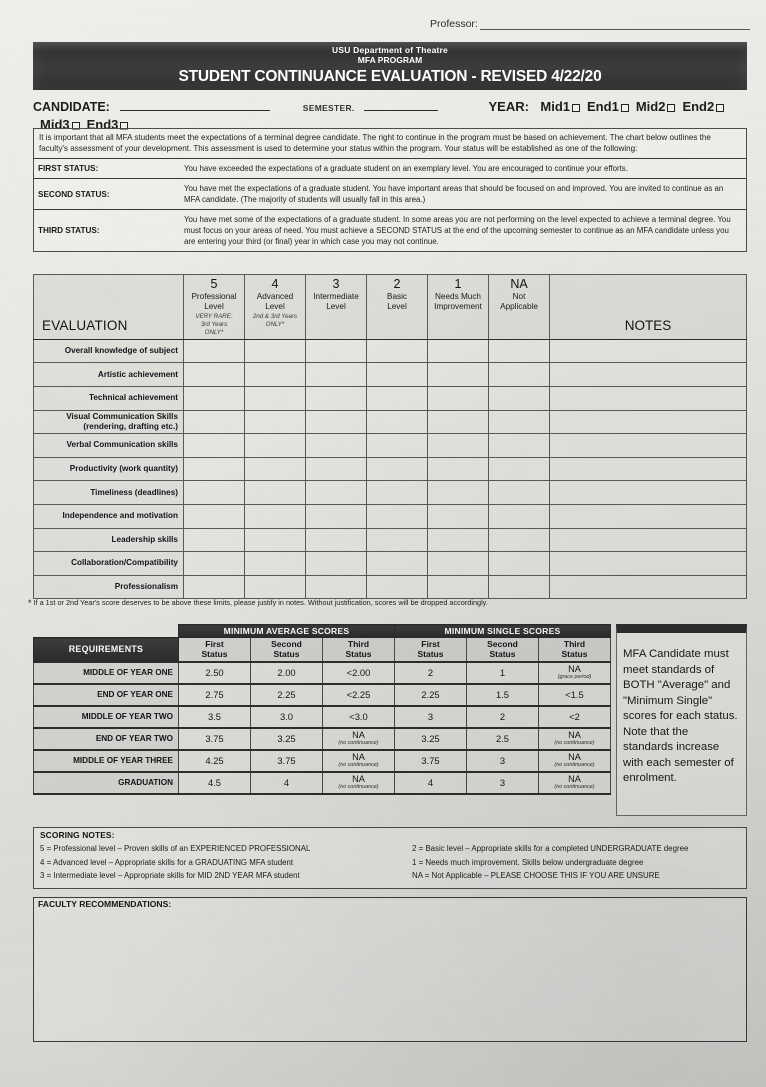 Image resolution: width=766 pixels, height=1087 pixels. Describe the element at coordinates (108, 563) in the screenshot. I see `evaluation-criterion-label: Collaboration/Compatibility` at that location.